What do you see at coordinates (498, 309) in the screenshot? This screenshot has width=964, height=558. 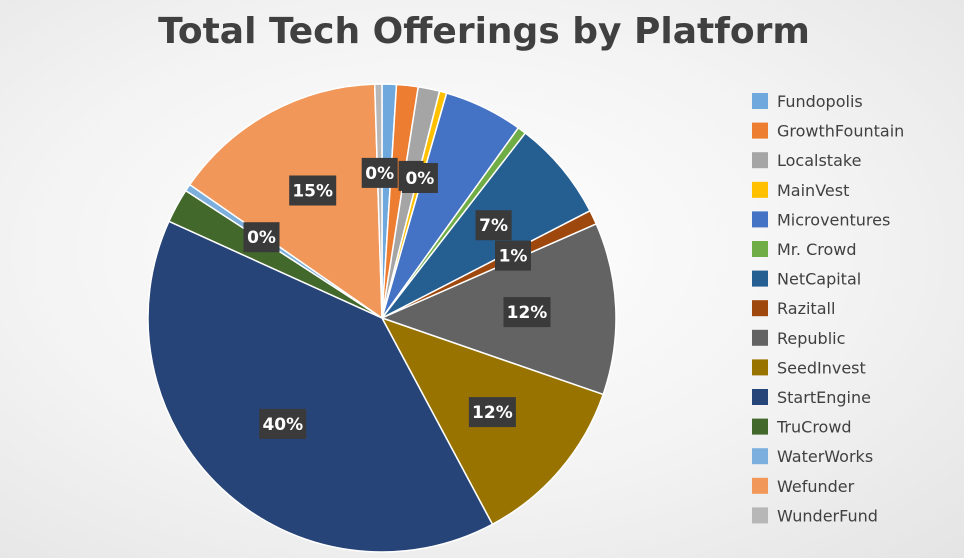 I see `pie-slice-republic` at bounding box center [498, 309].